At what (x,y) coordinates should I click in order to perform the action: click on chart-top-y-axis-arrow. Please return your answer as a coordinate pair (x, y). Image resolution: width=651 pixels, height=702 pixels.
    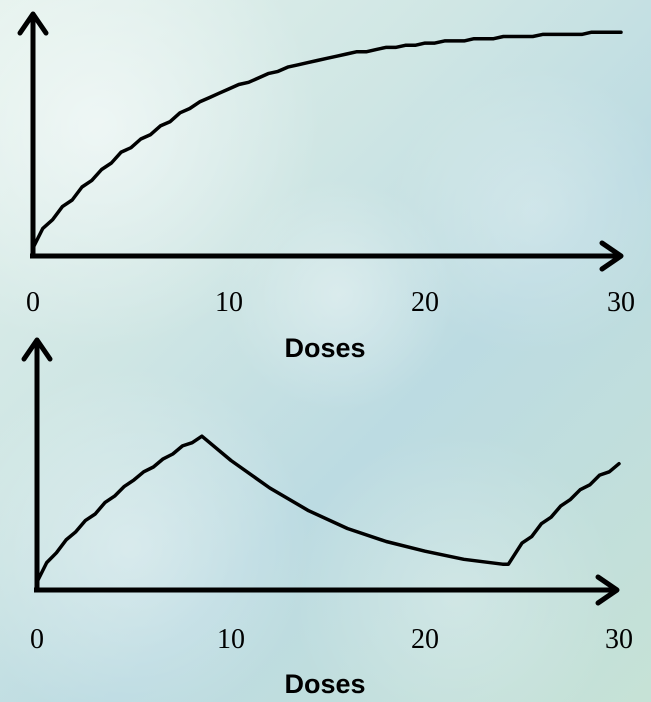
    Looking at the image, I should click on (33, 23).